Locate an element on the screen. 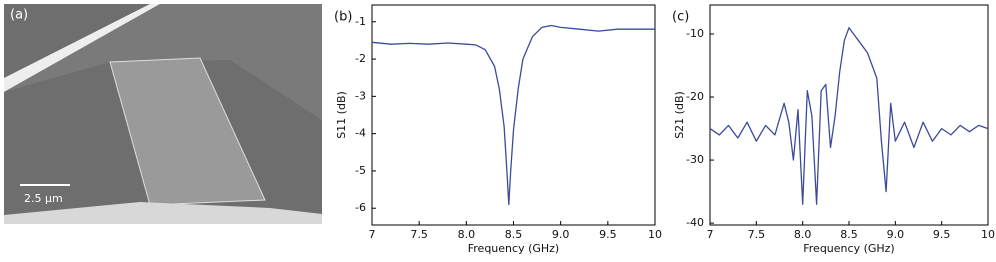  resonator is located at coordinates (187, 131).